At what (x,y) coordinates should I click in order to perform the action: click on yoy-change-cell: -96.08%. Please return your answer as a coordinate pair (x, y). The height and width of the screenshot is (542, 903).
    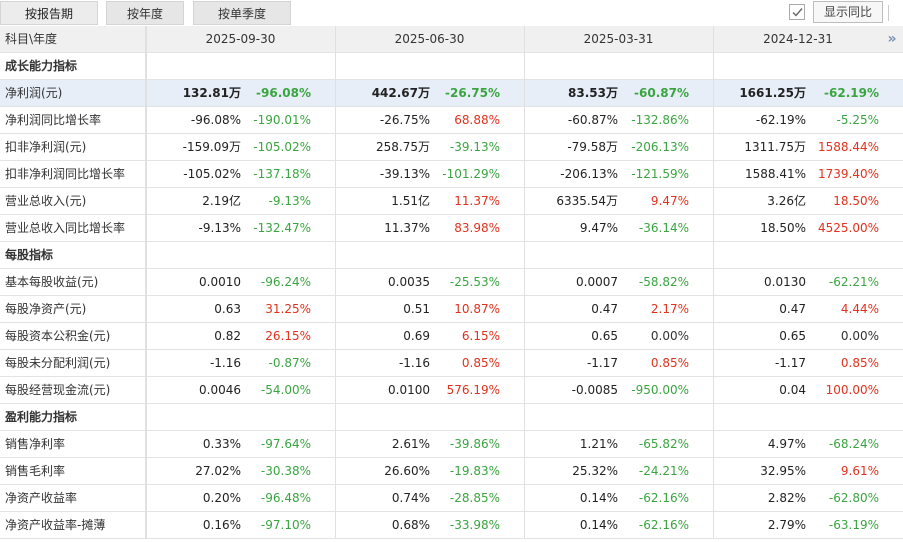
    Looking at the image, I should click on (283, 93).